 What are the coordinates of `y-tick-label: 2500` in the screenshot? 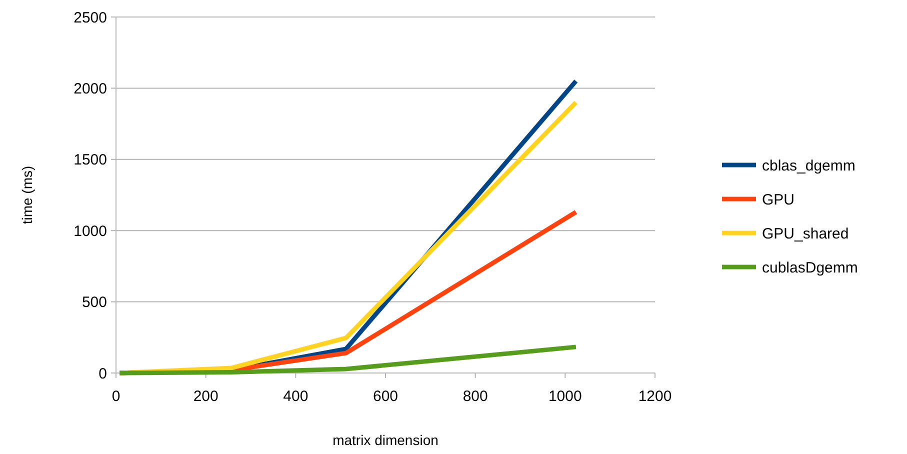 It's located at (90, 17).